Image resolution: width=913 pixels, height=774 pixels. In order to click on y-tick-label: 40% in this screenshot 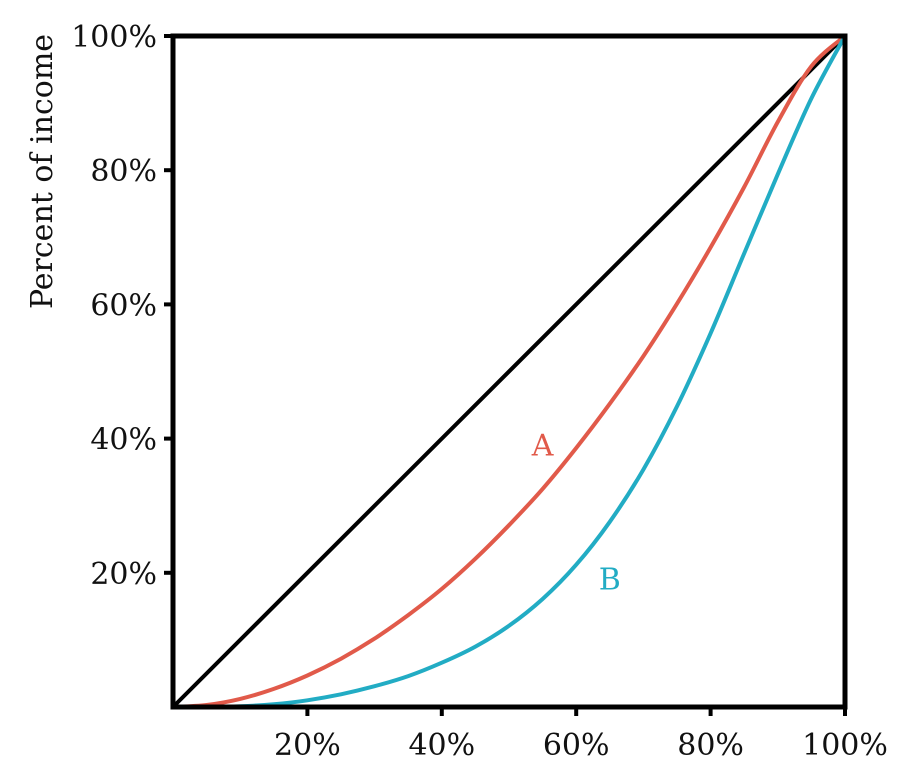, I will do `click(123, 440)`.